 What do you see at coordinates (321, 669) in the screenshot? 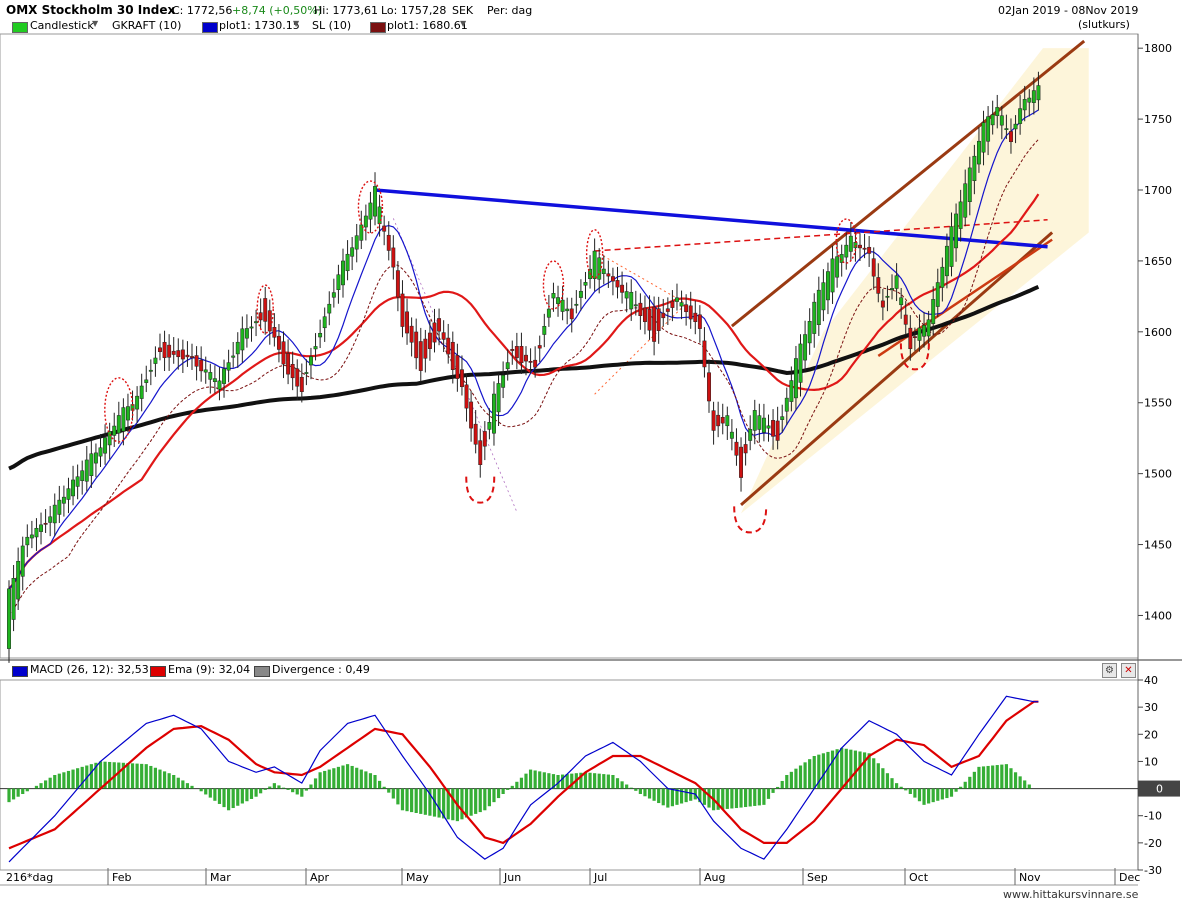
I see `legend-divergence: Divergence : 0,49` at bounding box center [321, 669].